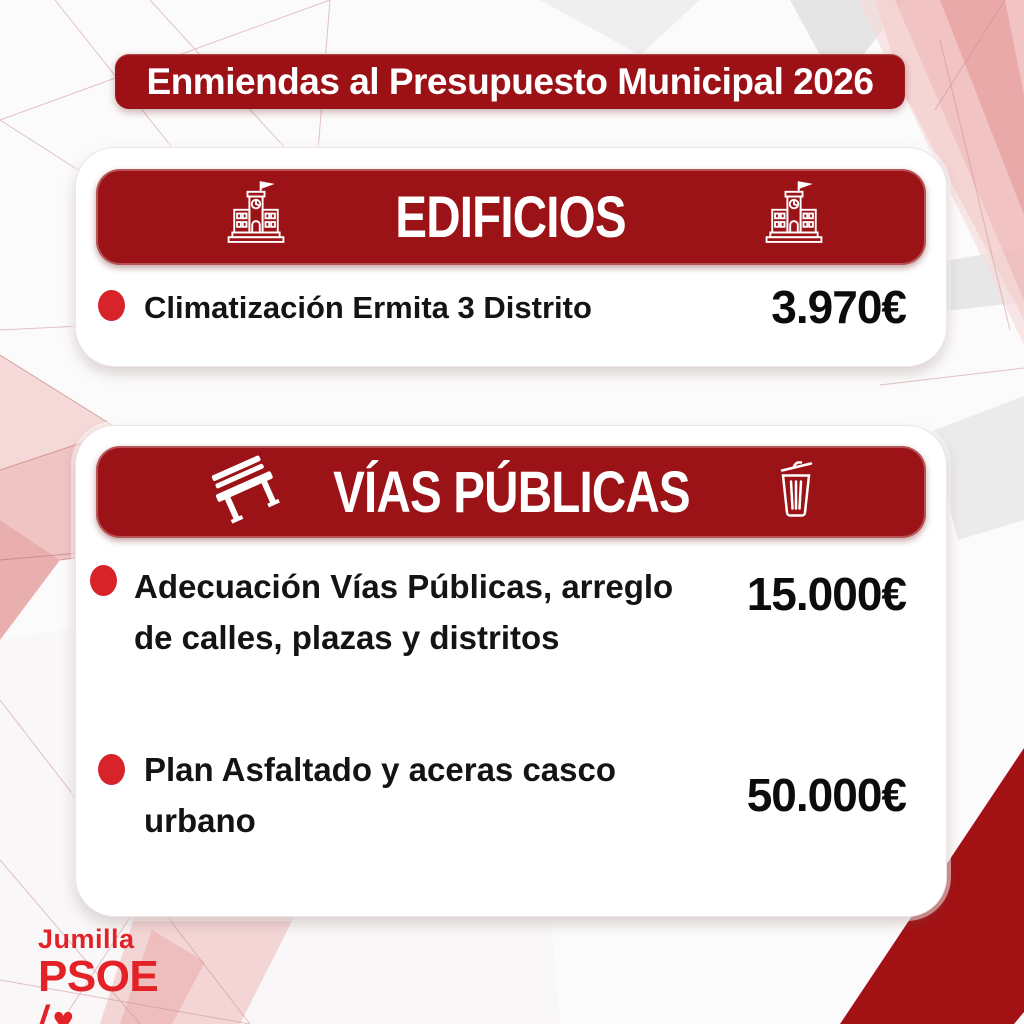 The image size is (1024, 1024). Describe the element at coordinates (826, 795) in the screenshot. I see `item-amount: 50.000€` at that location.